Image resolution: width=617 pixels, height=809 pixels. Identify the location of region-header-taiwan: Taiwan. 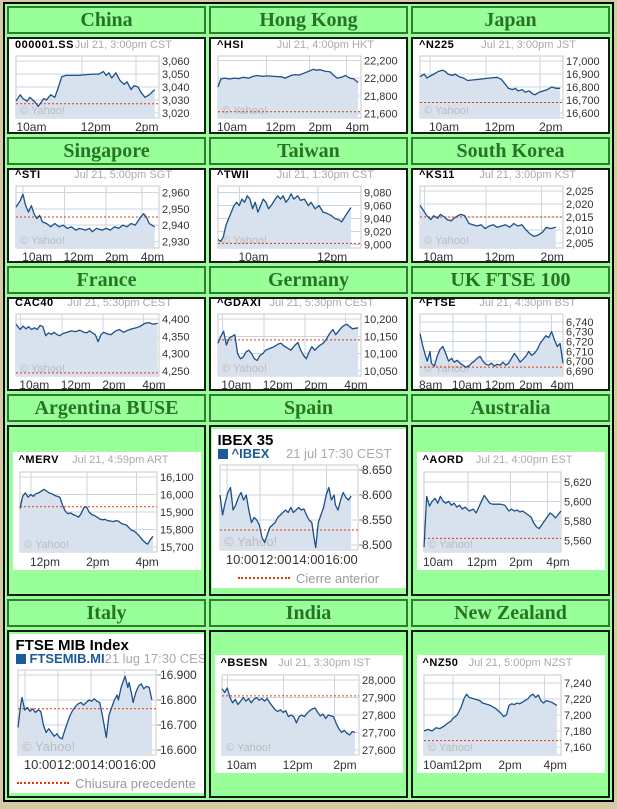
(308, 151).